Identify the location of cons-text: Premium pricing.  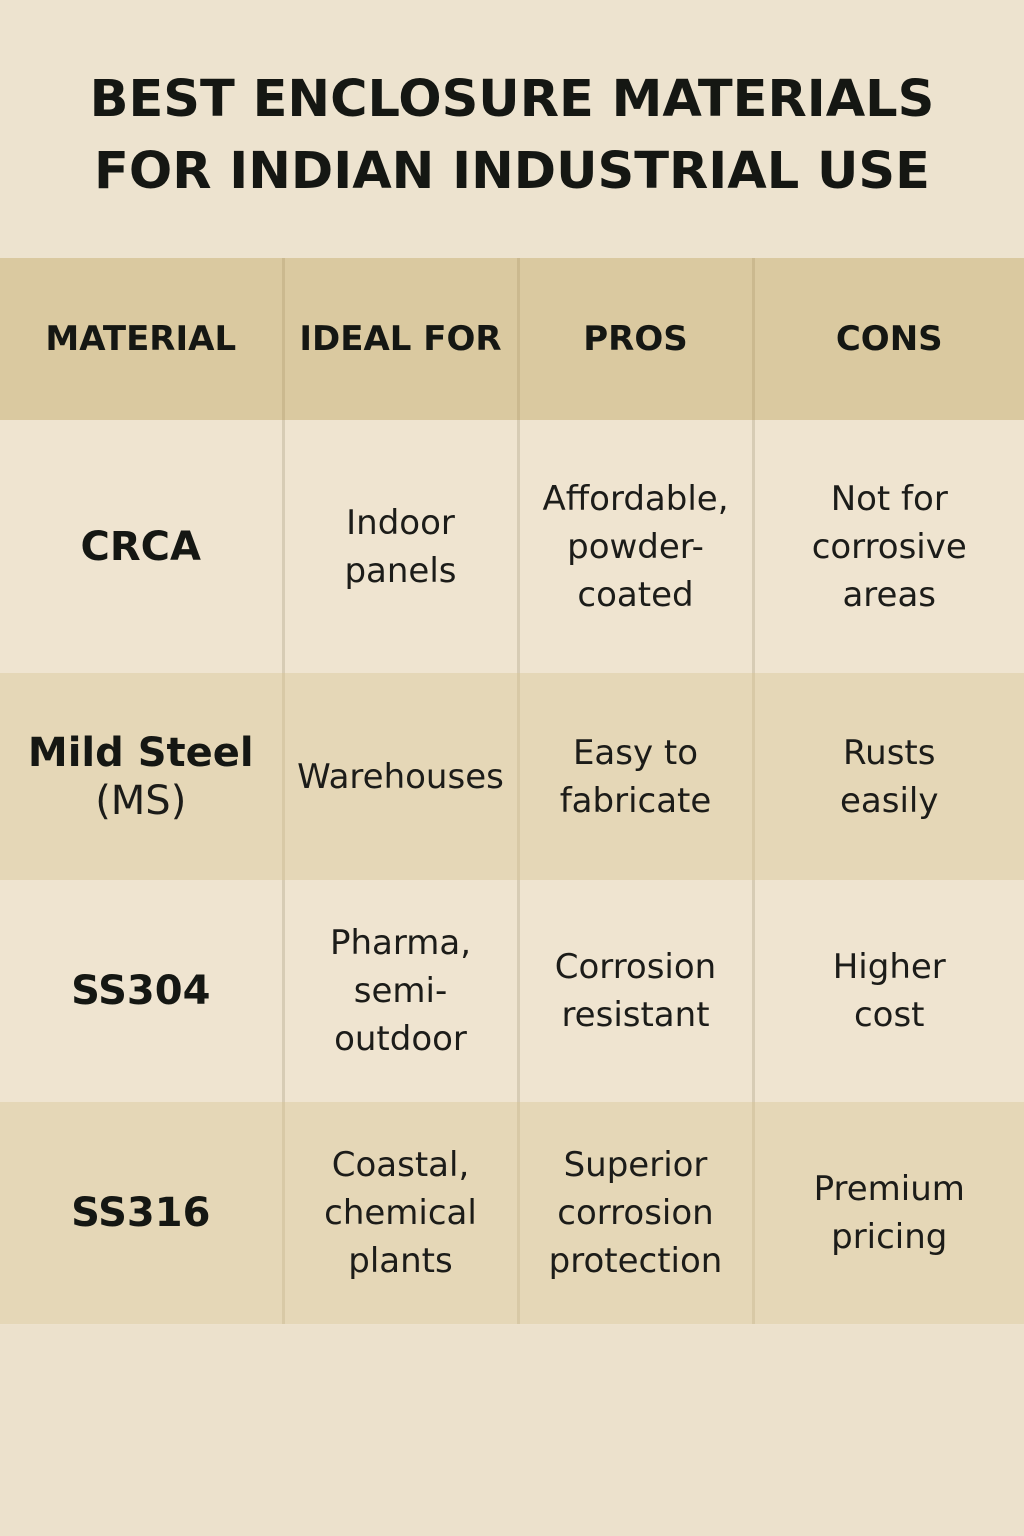
(889, 1213).